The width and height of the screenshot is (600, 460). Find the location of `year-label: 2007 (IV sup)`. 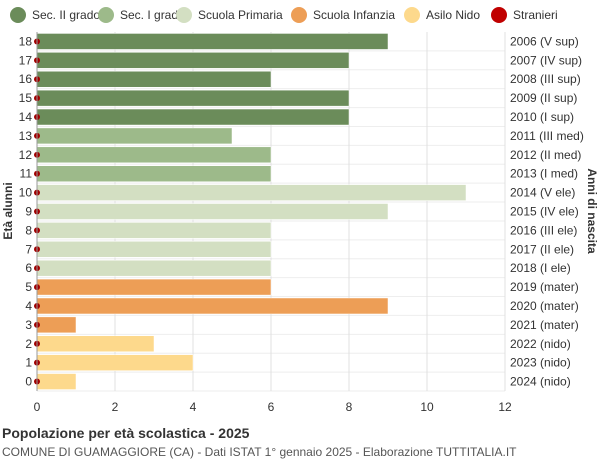

year-label: 2007 (IV sup) is located at coordinates (546, 60).